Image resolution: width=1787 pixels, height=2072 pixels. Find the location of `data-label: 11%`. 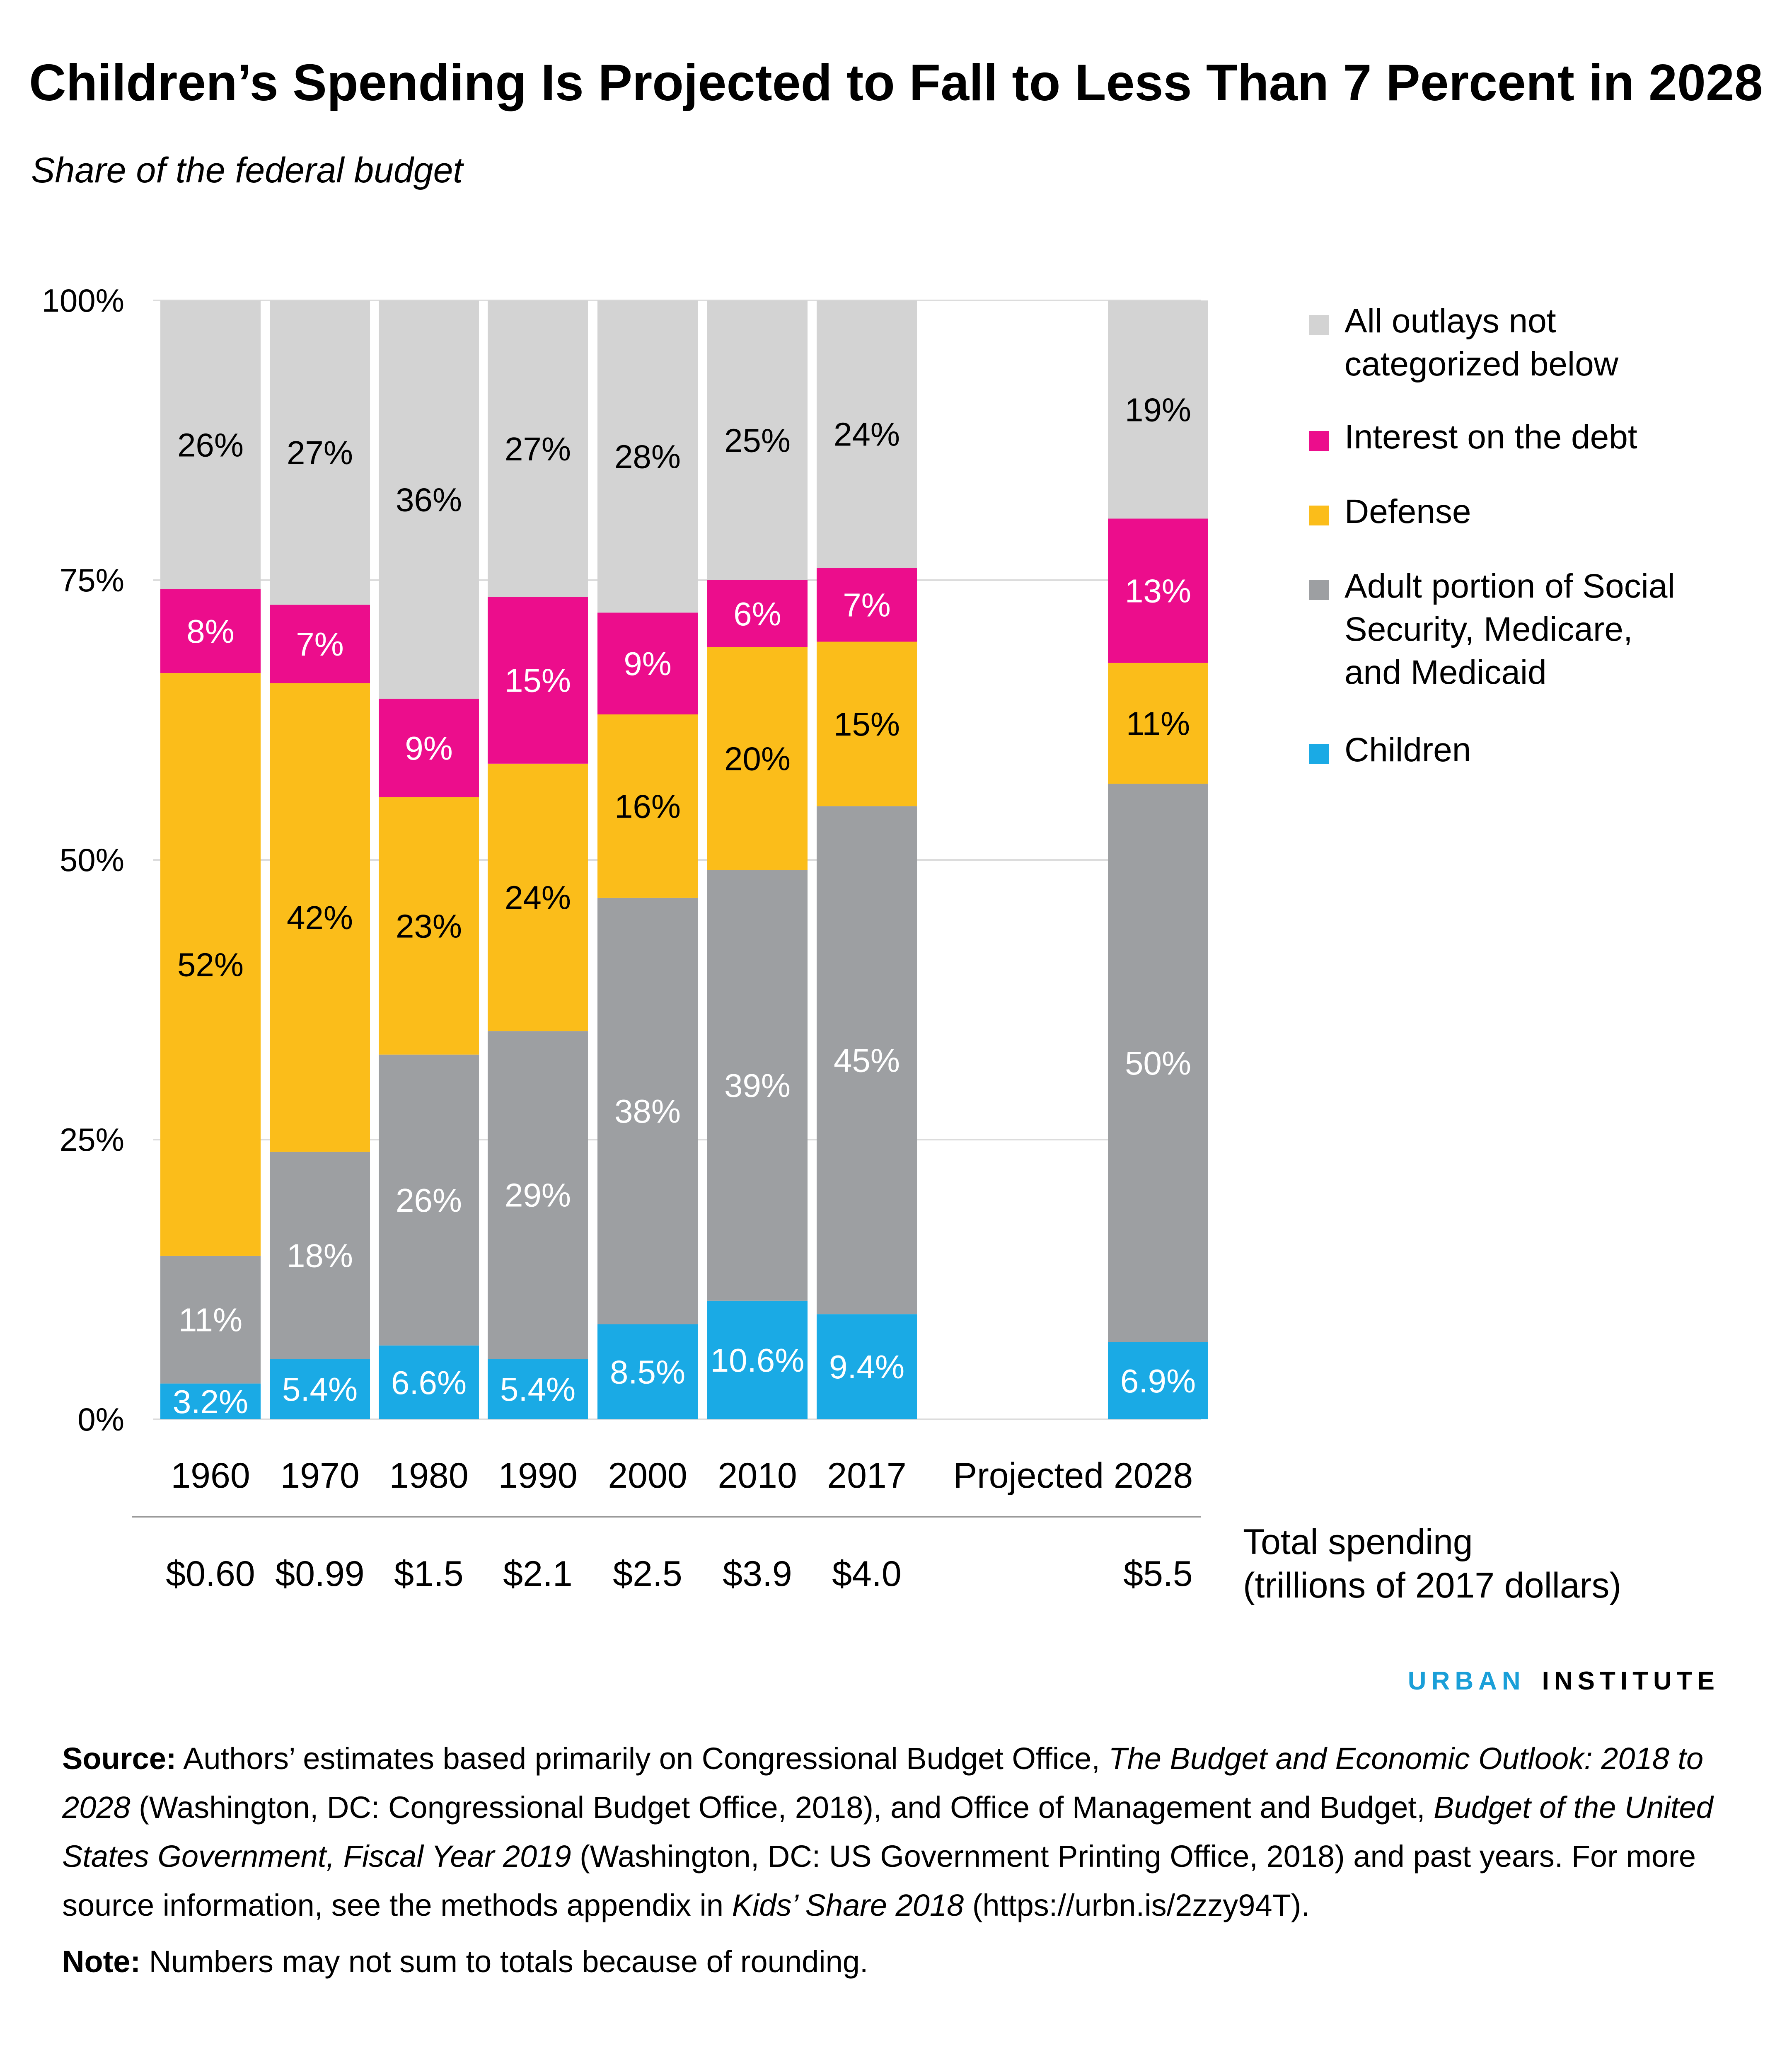

data-label: 11% is located at coordinates (211, 1320).